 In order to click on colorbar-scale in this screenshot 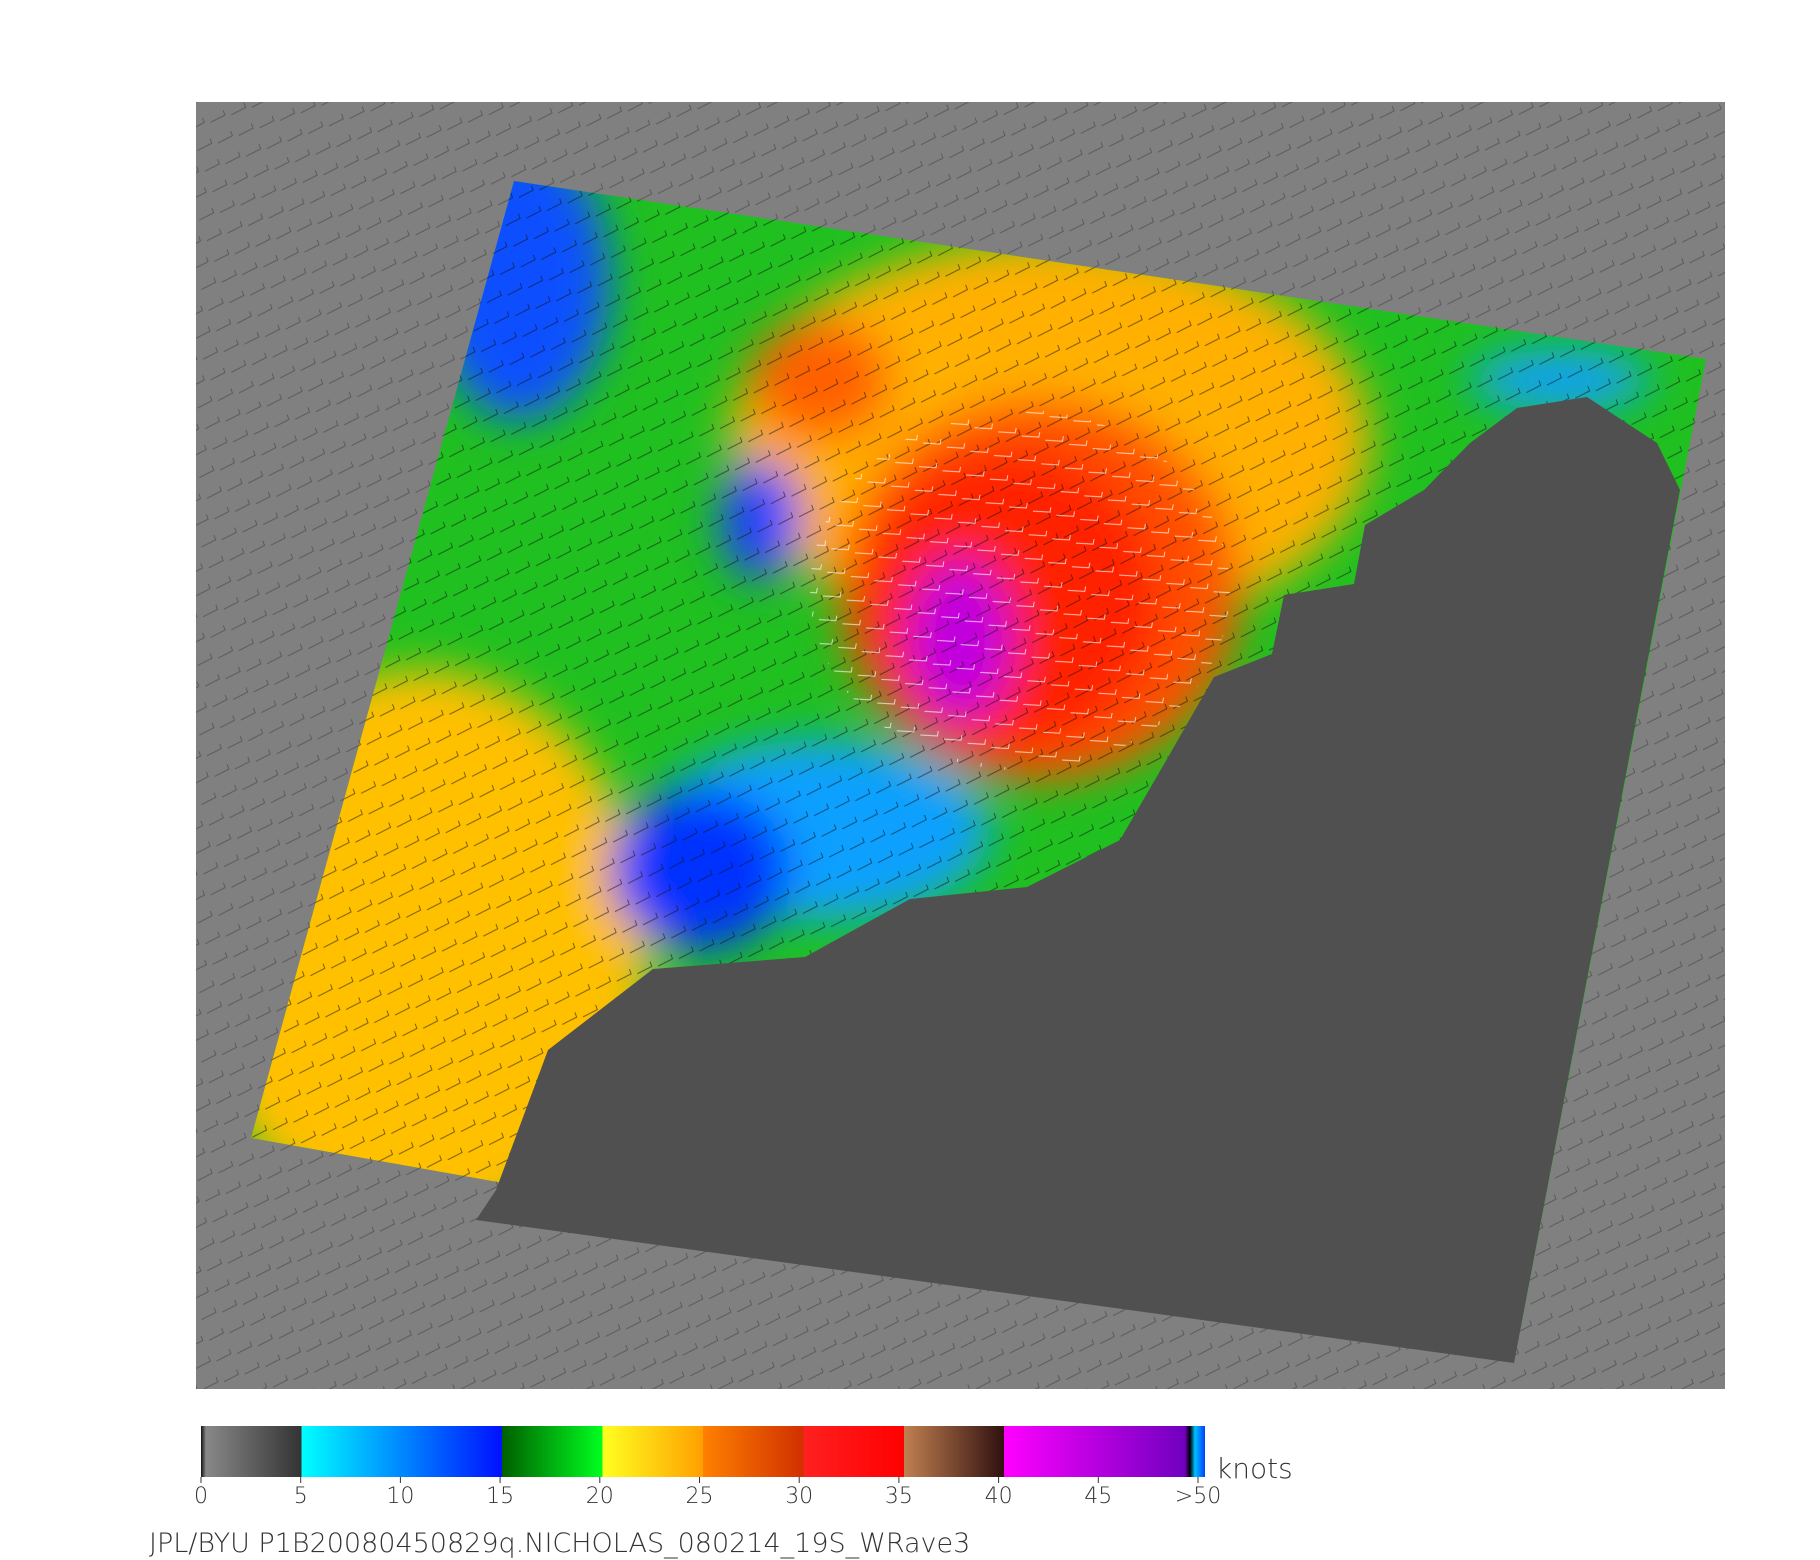, I will do `click(703, 1451)`.